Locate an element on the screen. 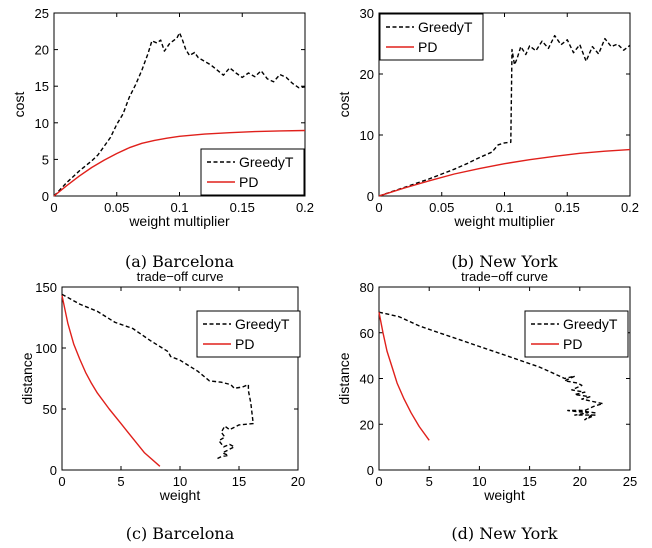 The width and height of the screenshot is (652, 548). figure-caption: (d) New York is located at coordinates (504, 533).